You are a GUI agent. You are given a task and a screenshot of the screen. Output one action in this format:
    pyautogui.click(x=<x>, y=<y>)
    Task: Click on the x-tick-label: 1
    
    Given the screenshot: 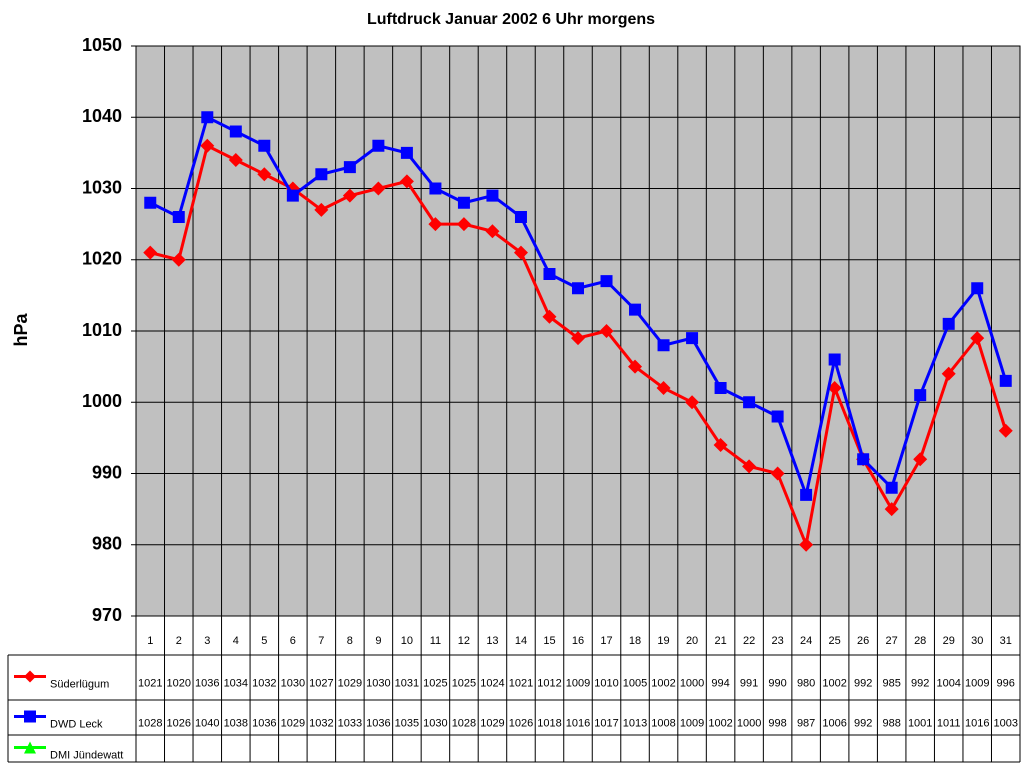 What is the action you would take?
    pyautogui.click(x=150, y=641)
    